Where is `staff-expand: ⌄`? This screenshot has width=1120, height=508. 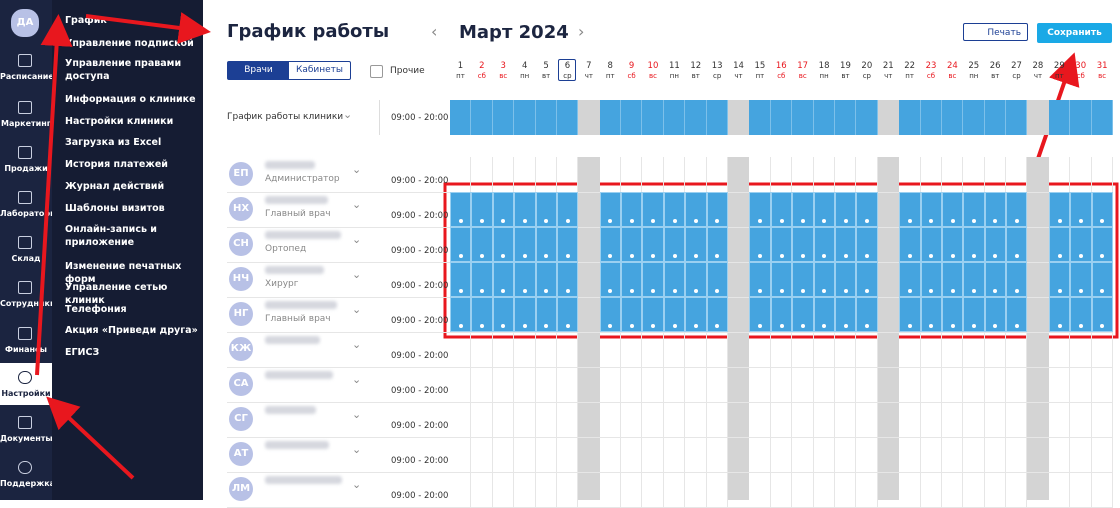 staff-expand: ⌄ is located at coordinates (357, 414).